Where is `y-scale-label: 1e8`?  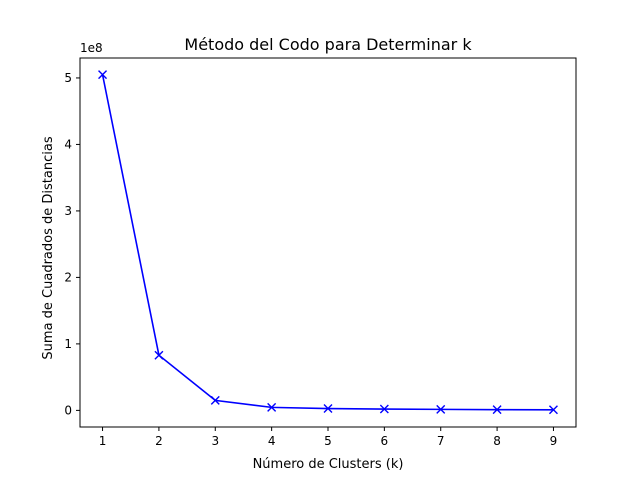
y-scale-label: 1e8 is located at coordinates (91, 48).